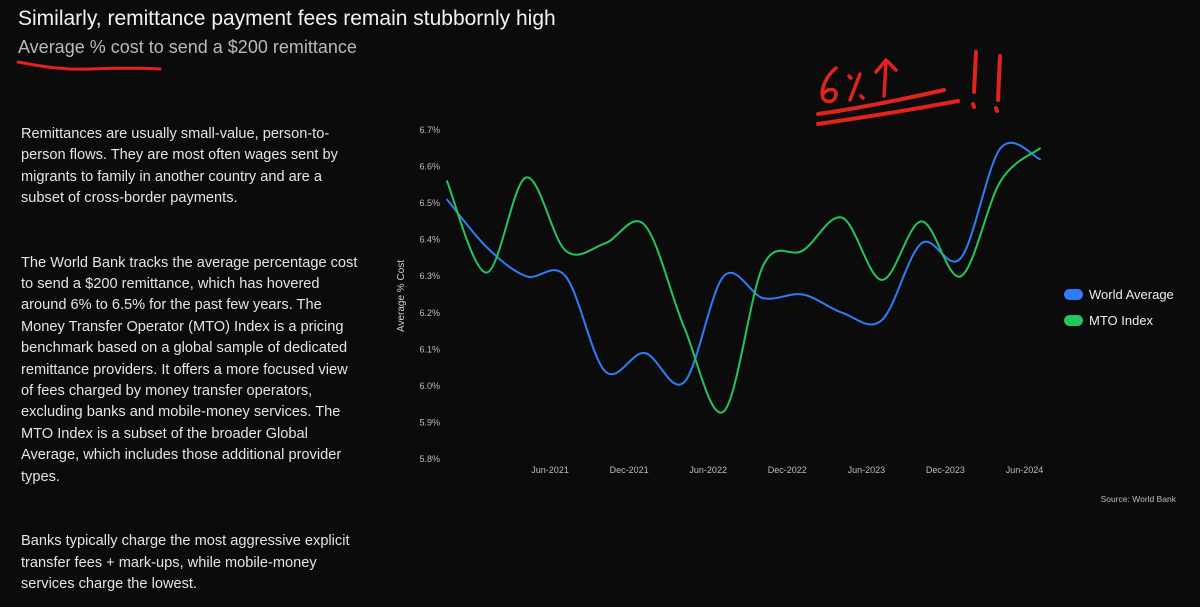  What do you see at coordinates (945, 470) in the screenshot?
I see `x-tick-label: Dec-2023` at bounding box center [945, 470].